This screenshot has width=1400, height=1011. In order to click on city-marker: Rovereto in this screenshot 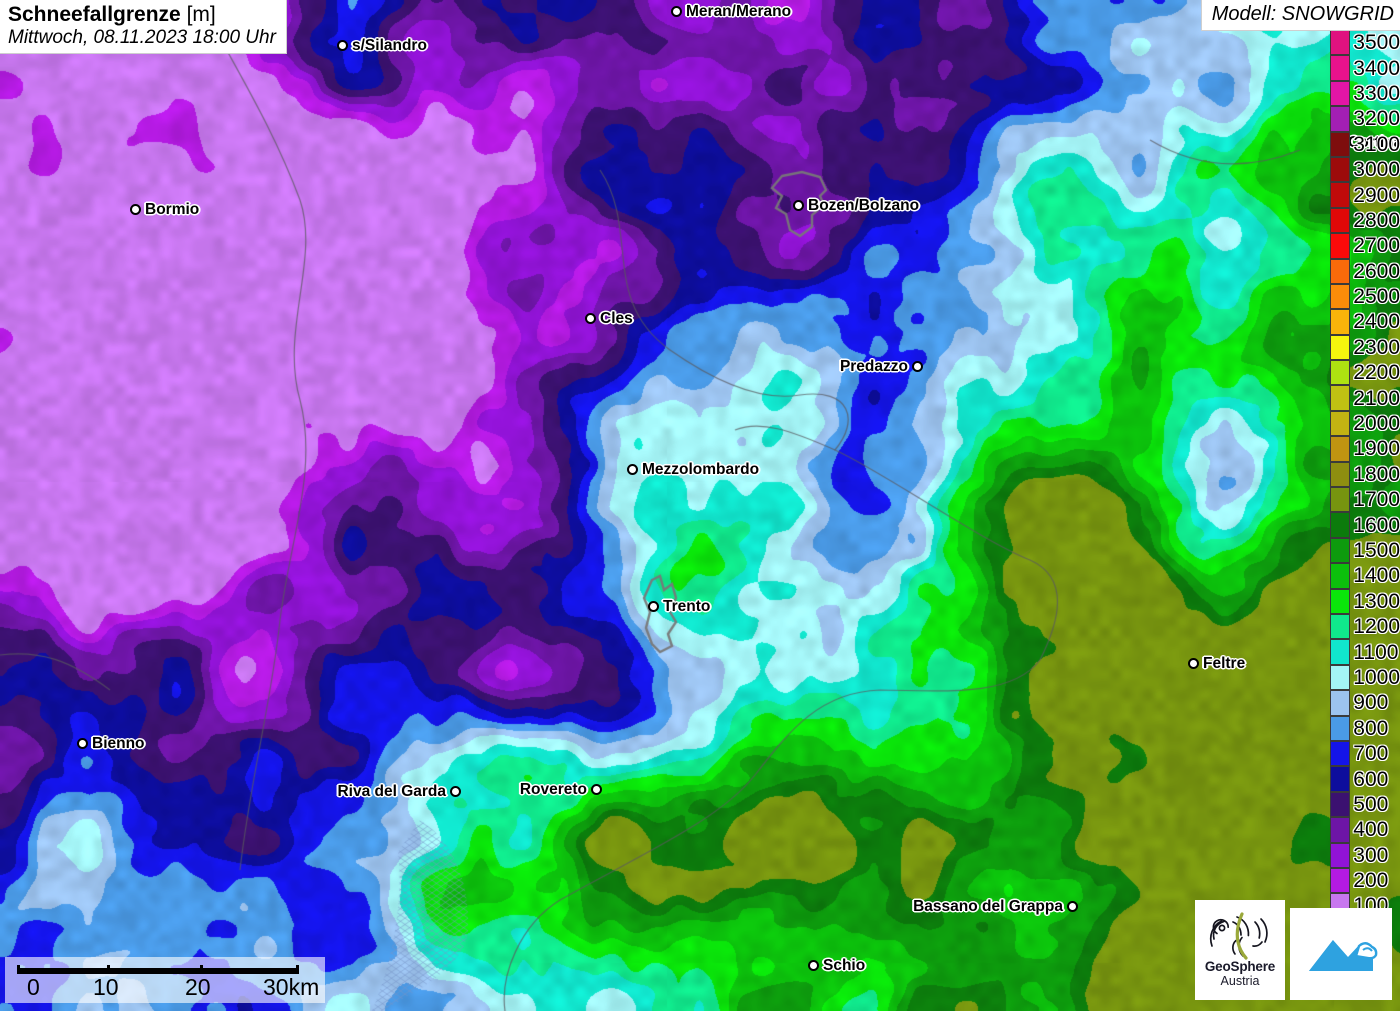, I will do `click(561, 790)`.